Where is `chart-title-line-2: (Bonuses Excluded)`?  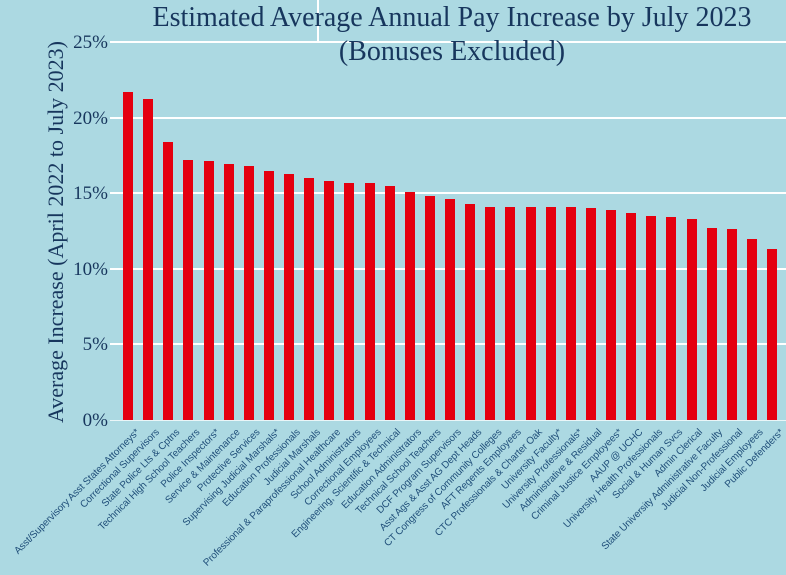
chart-title-line-2: (Bonuses Excluded) is located at coordinates (452, 51).